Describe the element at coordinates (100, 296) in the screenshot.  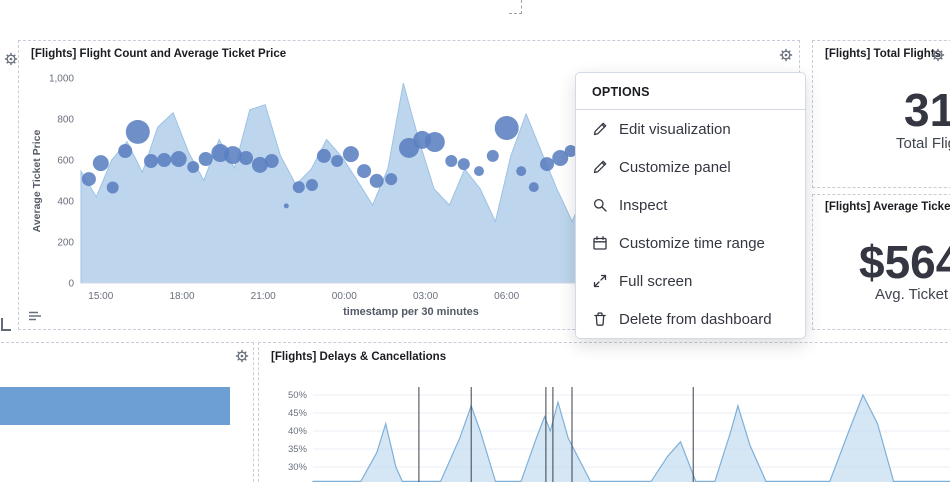
I see `svg-text: 15:00` at that location.